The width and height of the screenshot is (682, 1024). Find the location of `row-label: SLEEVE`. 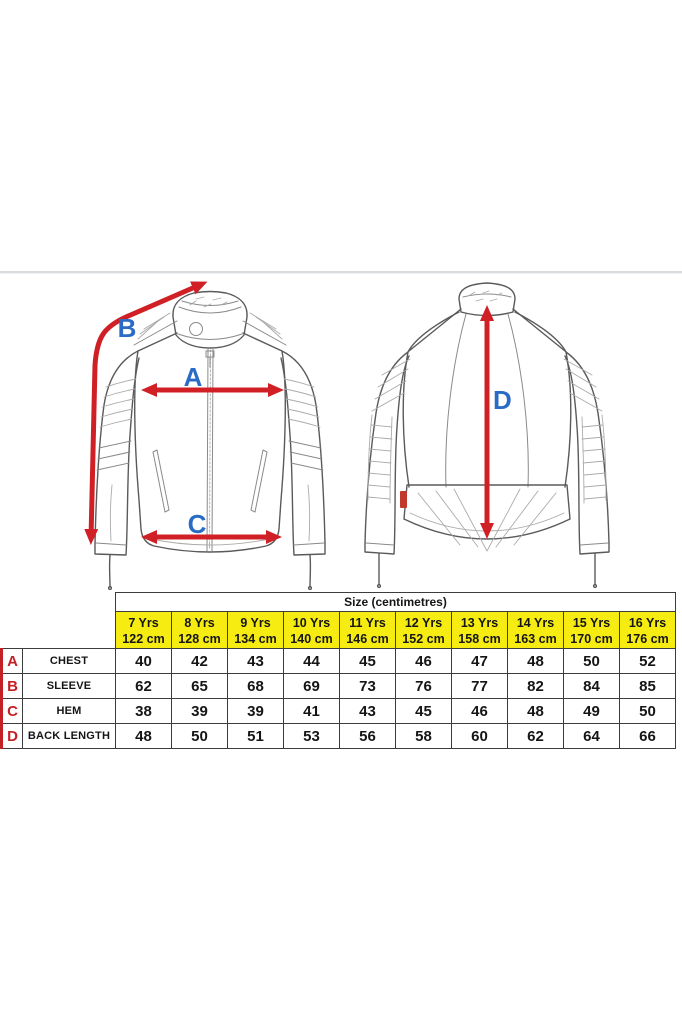

row-label: SLEEVE is located at coordinates (69, 686).